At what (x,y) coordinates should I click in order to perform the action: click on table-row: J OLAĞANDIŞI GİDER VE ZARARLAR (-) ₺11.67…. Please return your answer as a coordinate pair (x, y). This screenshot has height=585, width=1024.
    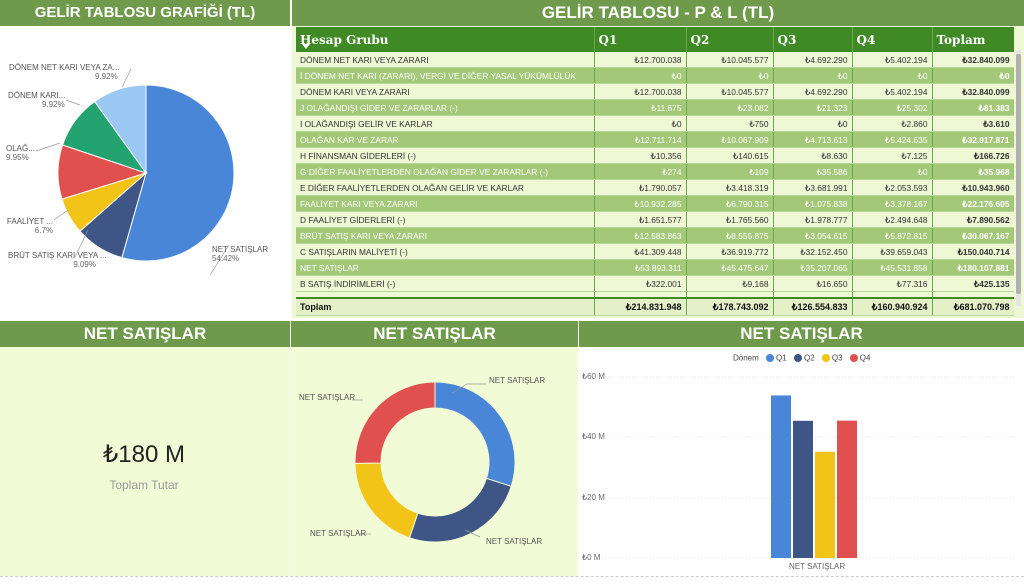
    Looking at the image, I should click on (655, 107).